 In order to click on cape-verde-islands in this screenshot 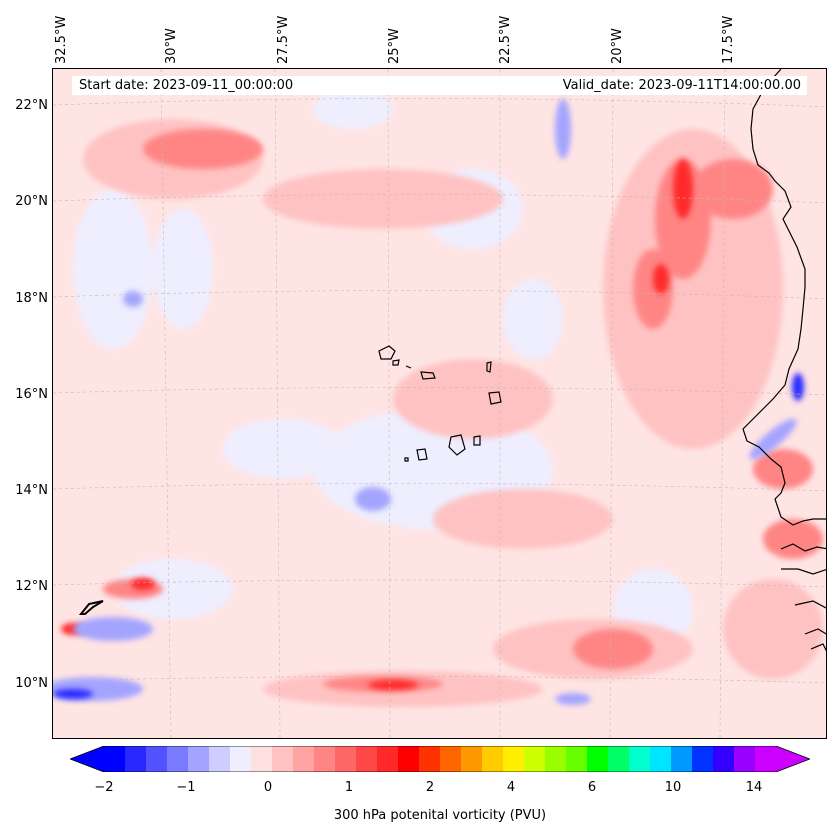, I will do `click(440, 403)`.